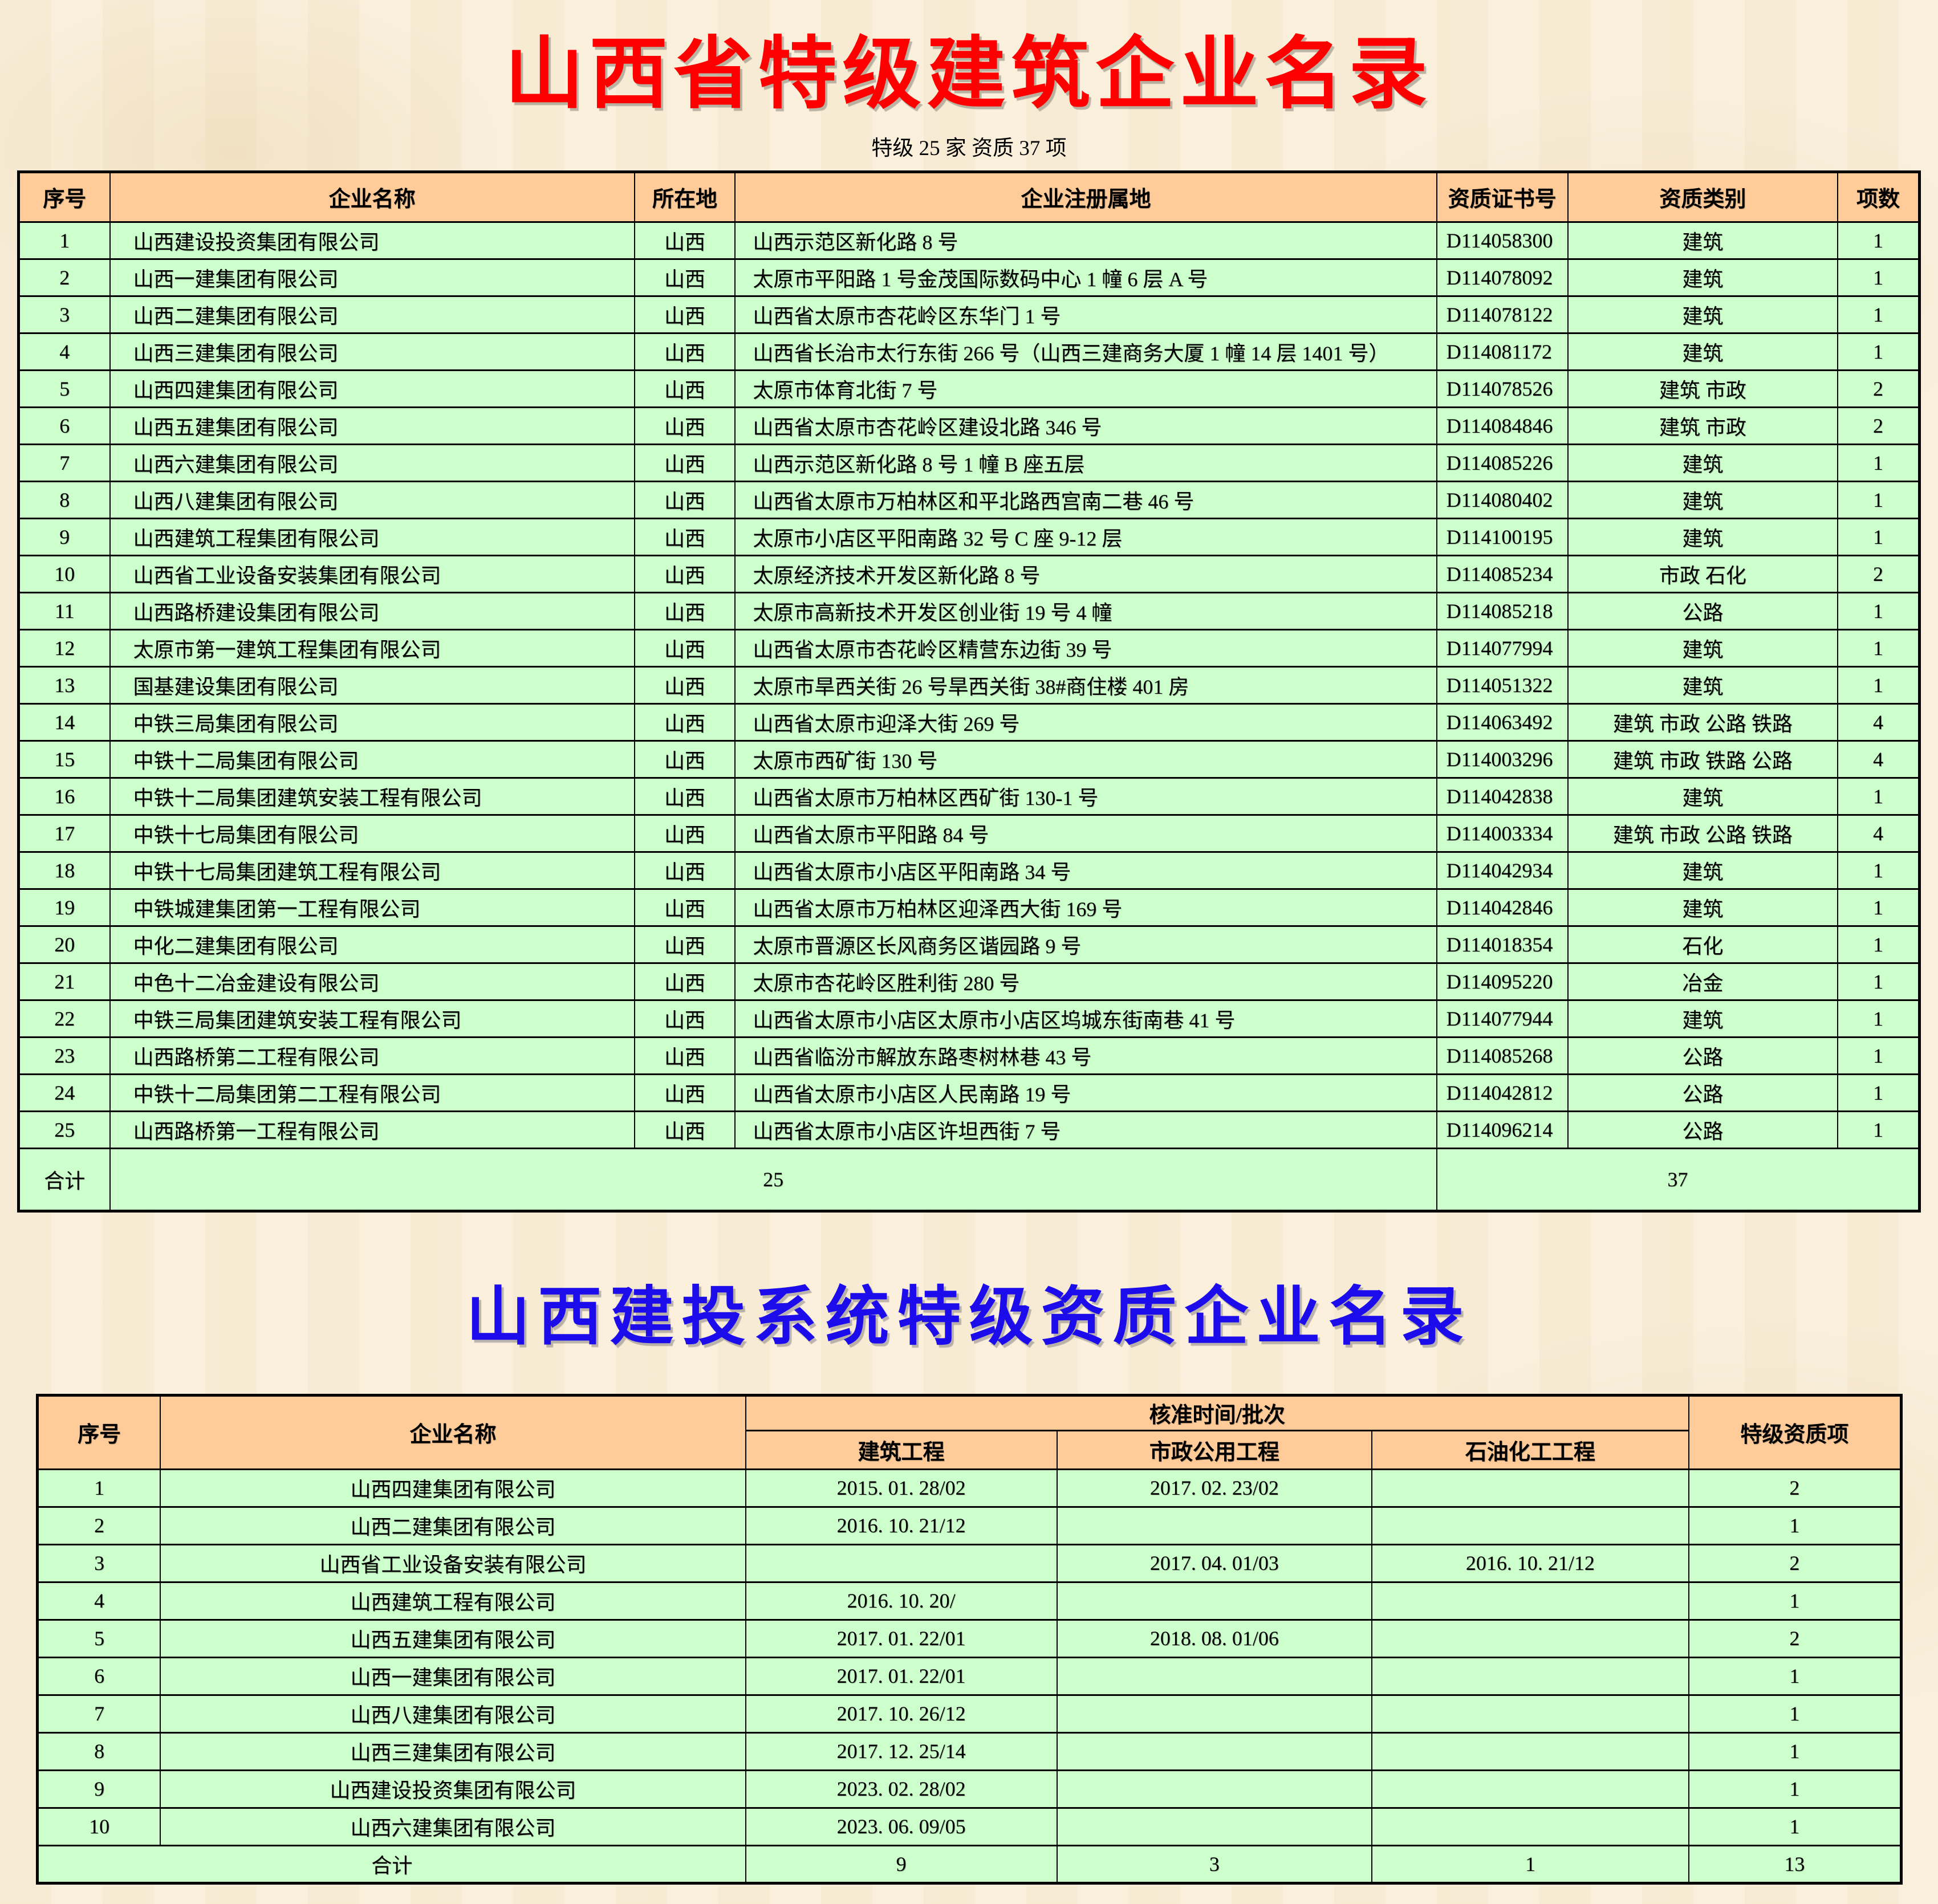 The height and width of the screenshot is (1904, 1938). Describe the element at coordinates (969, 388) in the screenshot. I see `table1-row: 5 山西四建集团有限公司 山西 太原市体育北街 7 号 D114078526 建筑 市政 2` at that location.